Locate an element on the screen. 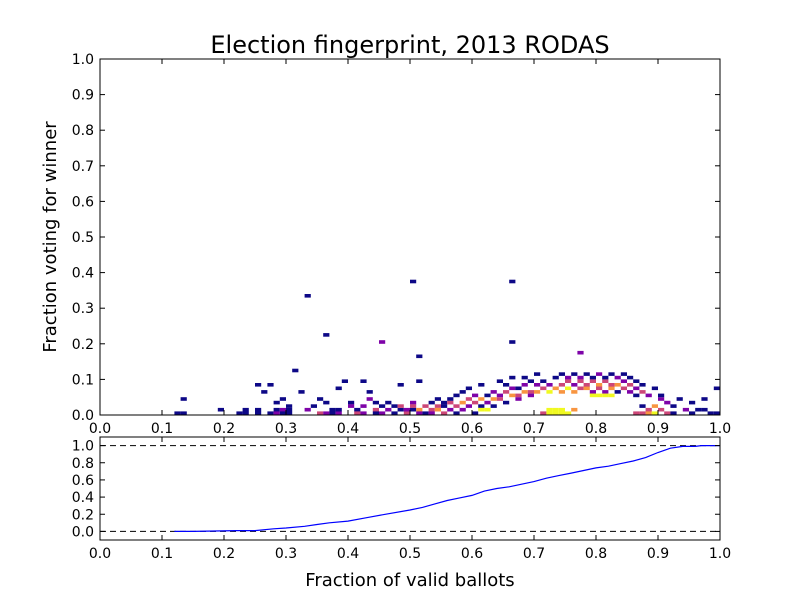  x-tick-label: 0.0 is located at coordinates (100, 554).